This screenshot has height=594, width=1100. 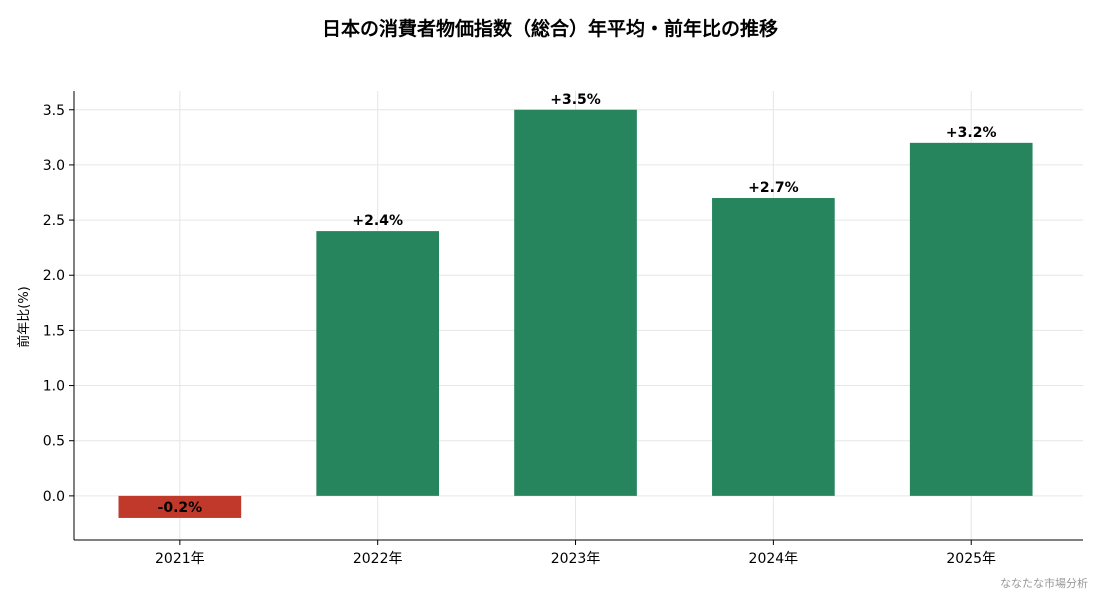 What do you see at coordinates (575, 100) in the screenshot?
I see `data-label: +3.5%` at bounding box center [575, 100].